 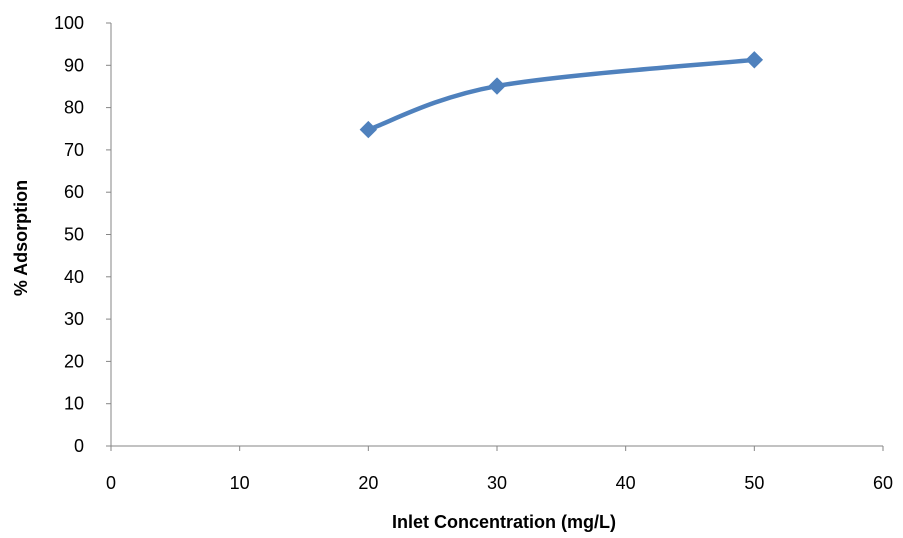 I want to click on x-tick-label: 0, so click(x=111, y=483).